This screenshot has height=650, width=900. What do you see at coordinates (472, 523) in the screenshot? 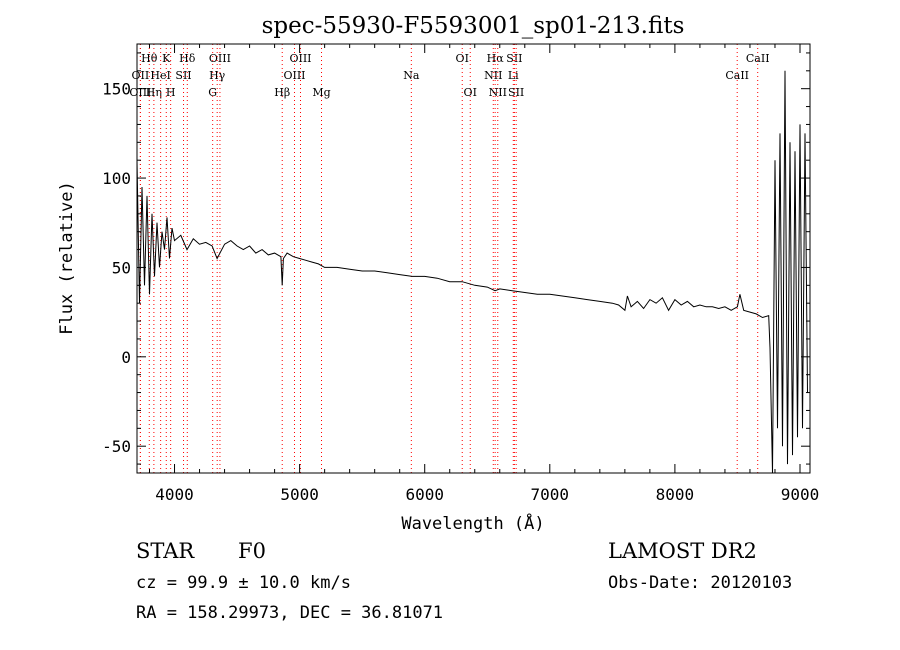
I see `x-axis-label: Wavelength (Å)` at bounding box center [472, 523].